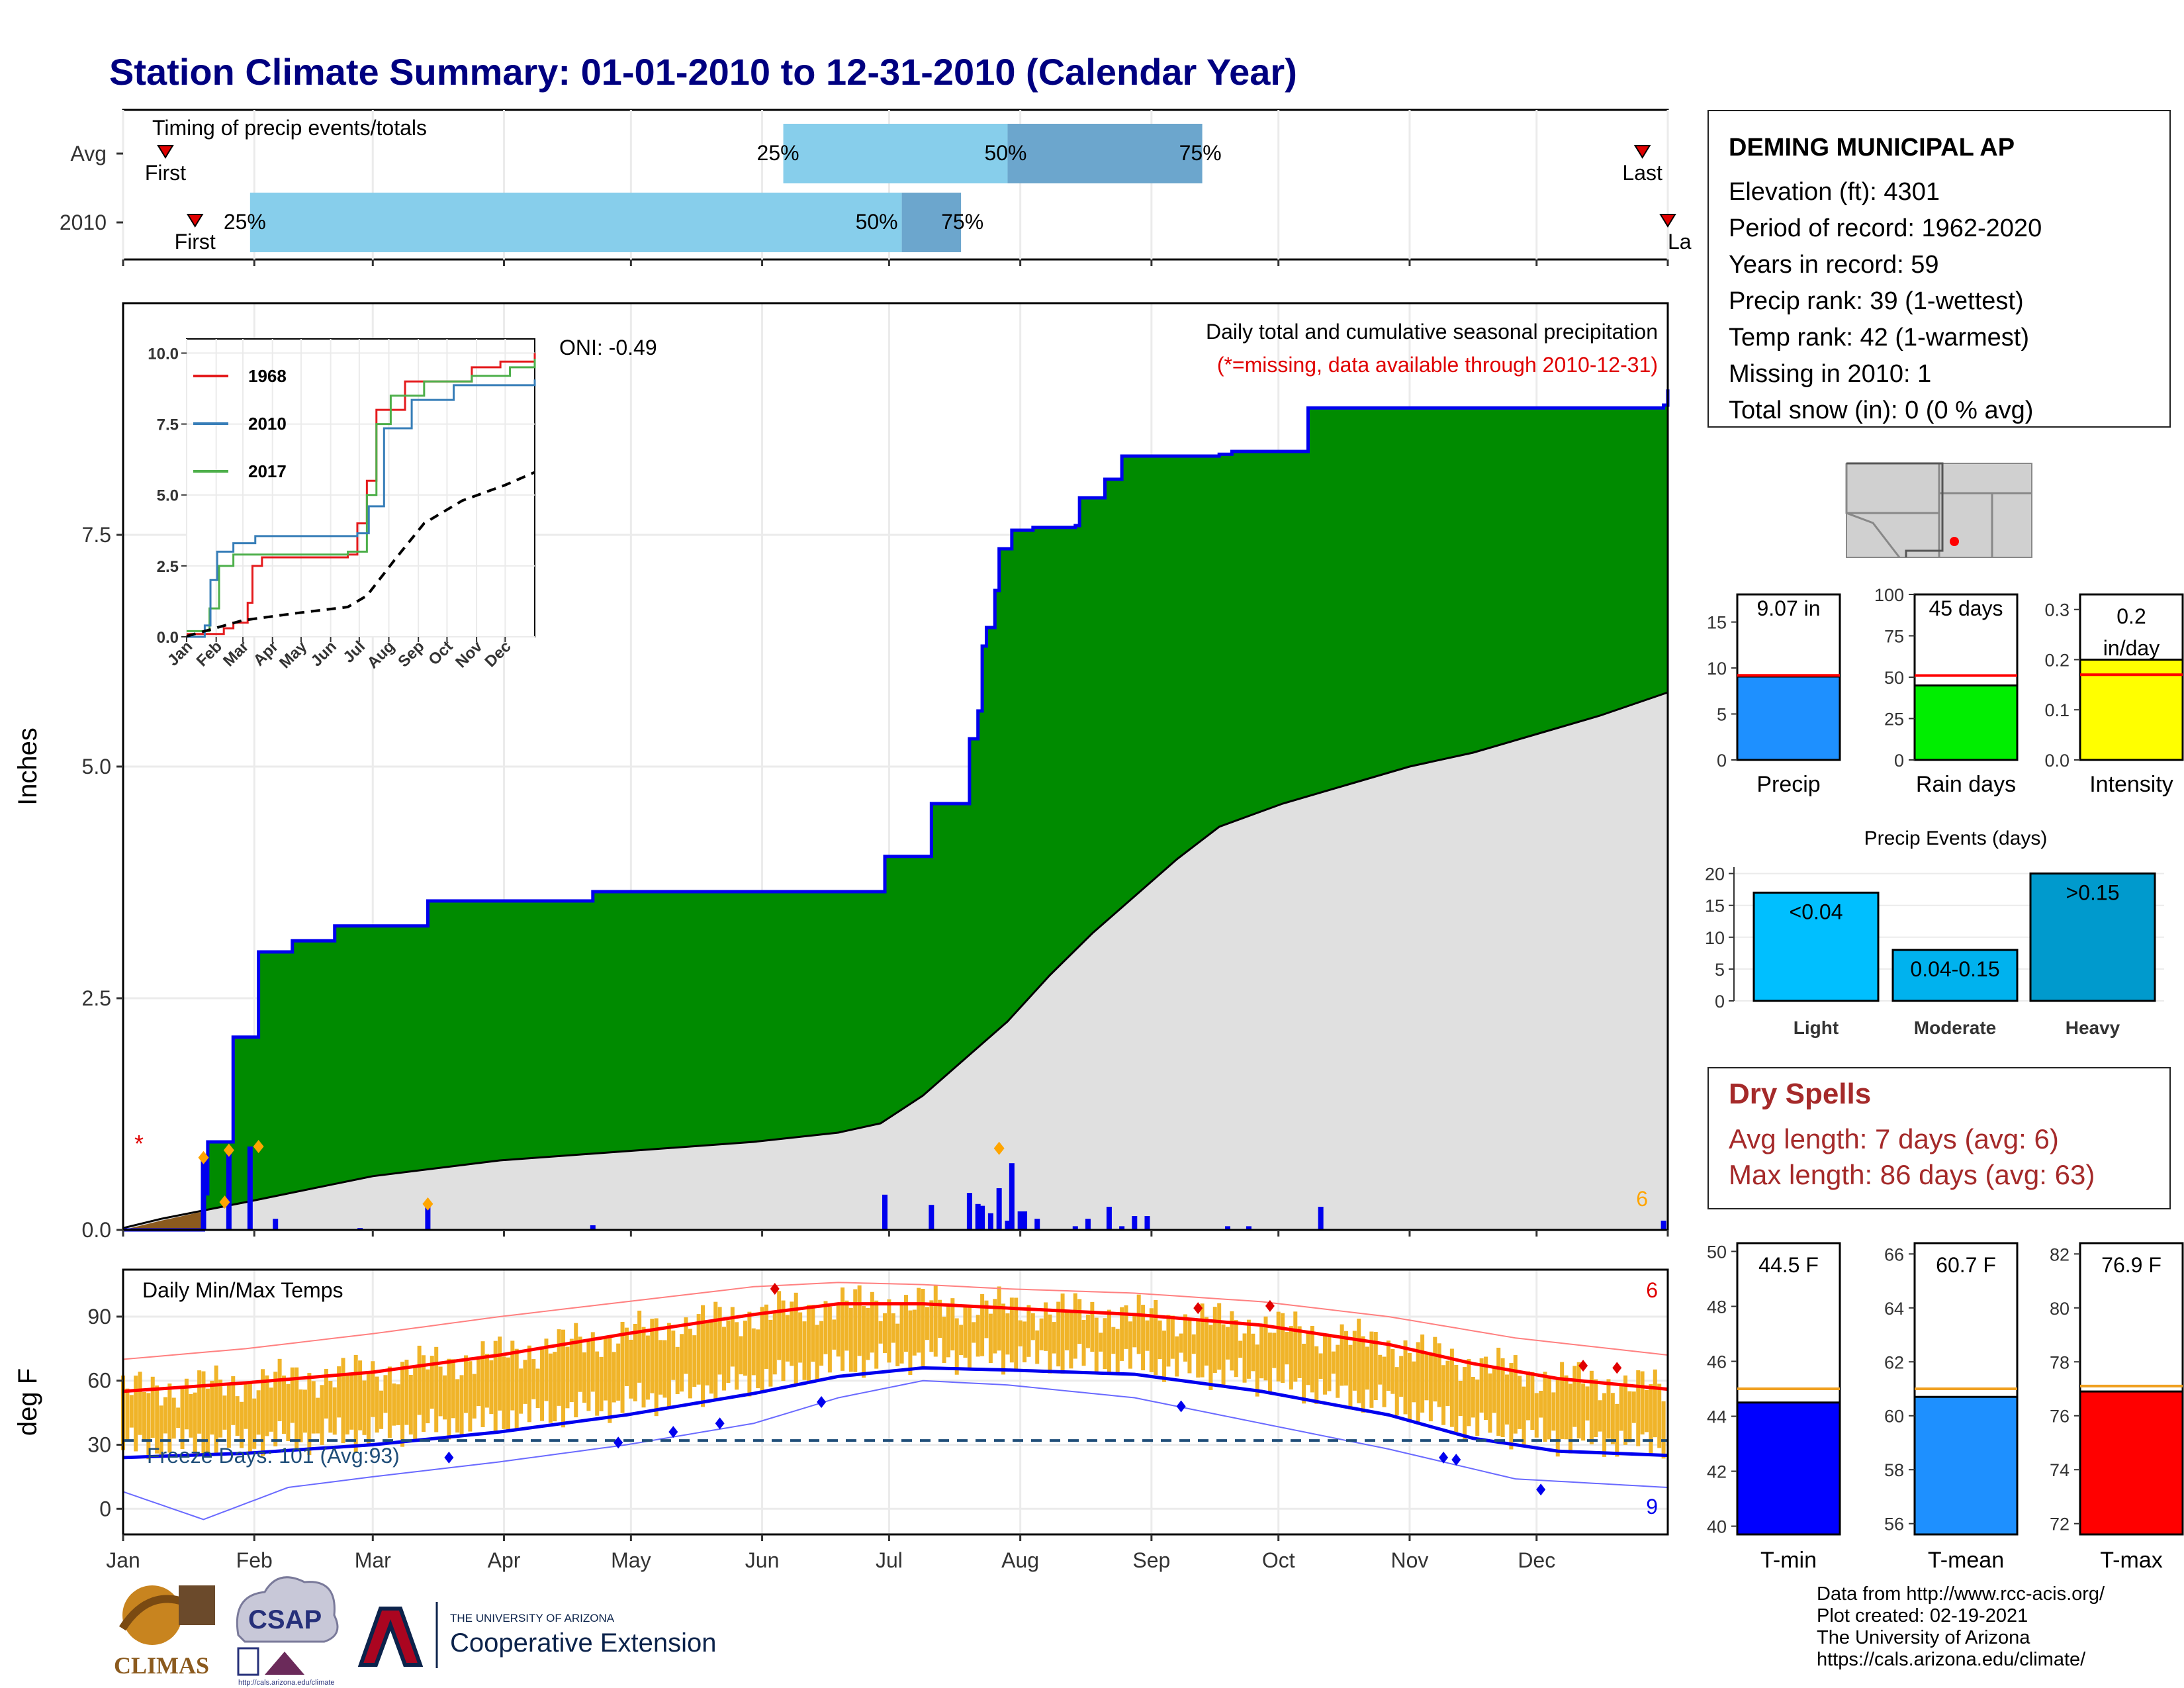 The width and height of the screenshot is (2184, 1688). What do you see at coordinates (504, 1560) in the screenshot?
I see `month-tick-label: Apr` at bounding box center [504, 1560].